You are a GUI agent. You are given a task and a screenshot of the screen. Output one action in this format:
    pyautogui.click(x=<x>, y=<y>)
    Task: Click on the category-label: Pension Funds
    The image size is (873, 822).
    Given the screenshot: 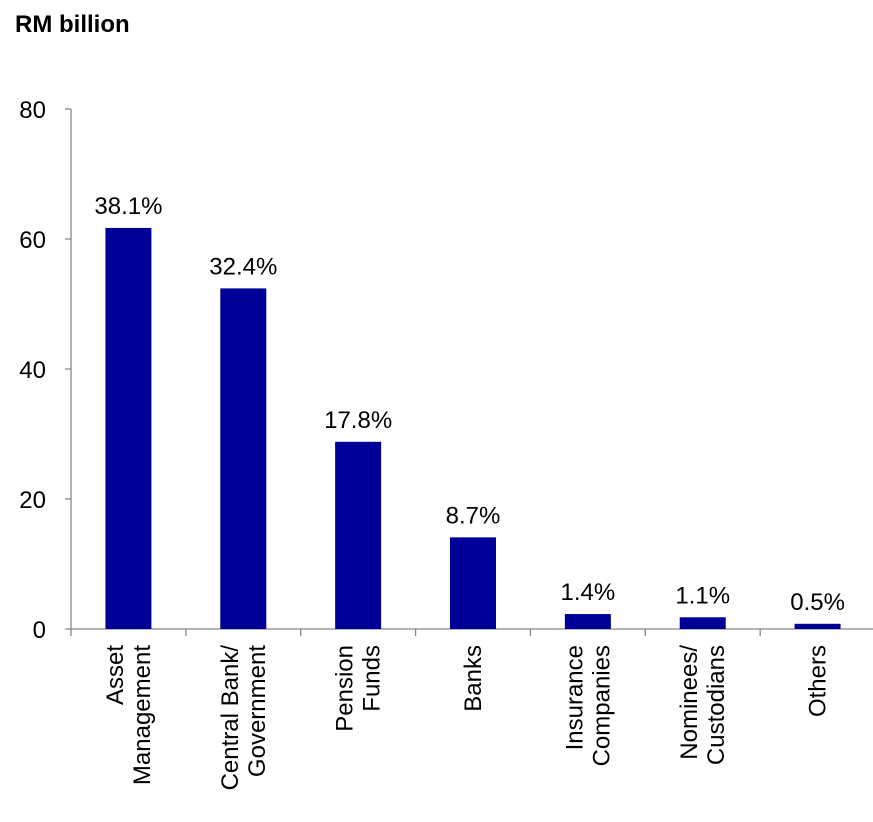 What is the action you would take?
    pyautogui.click(x=359, y=688)
    